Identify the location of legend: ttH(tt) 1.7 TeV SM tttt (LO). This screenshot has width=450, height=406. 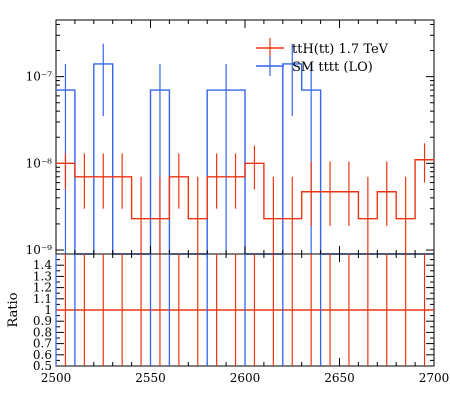
(322, 57).